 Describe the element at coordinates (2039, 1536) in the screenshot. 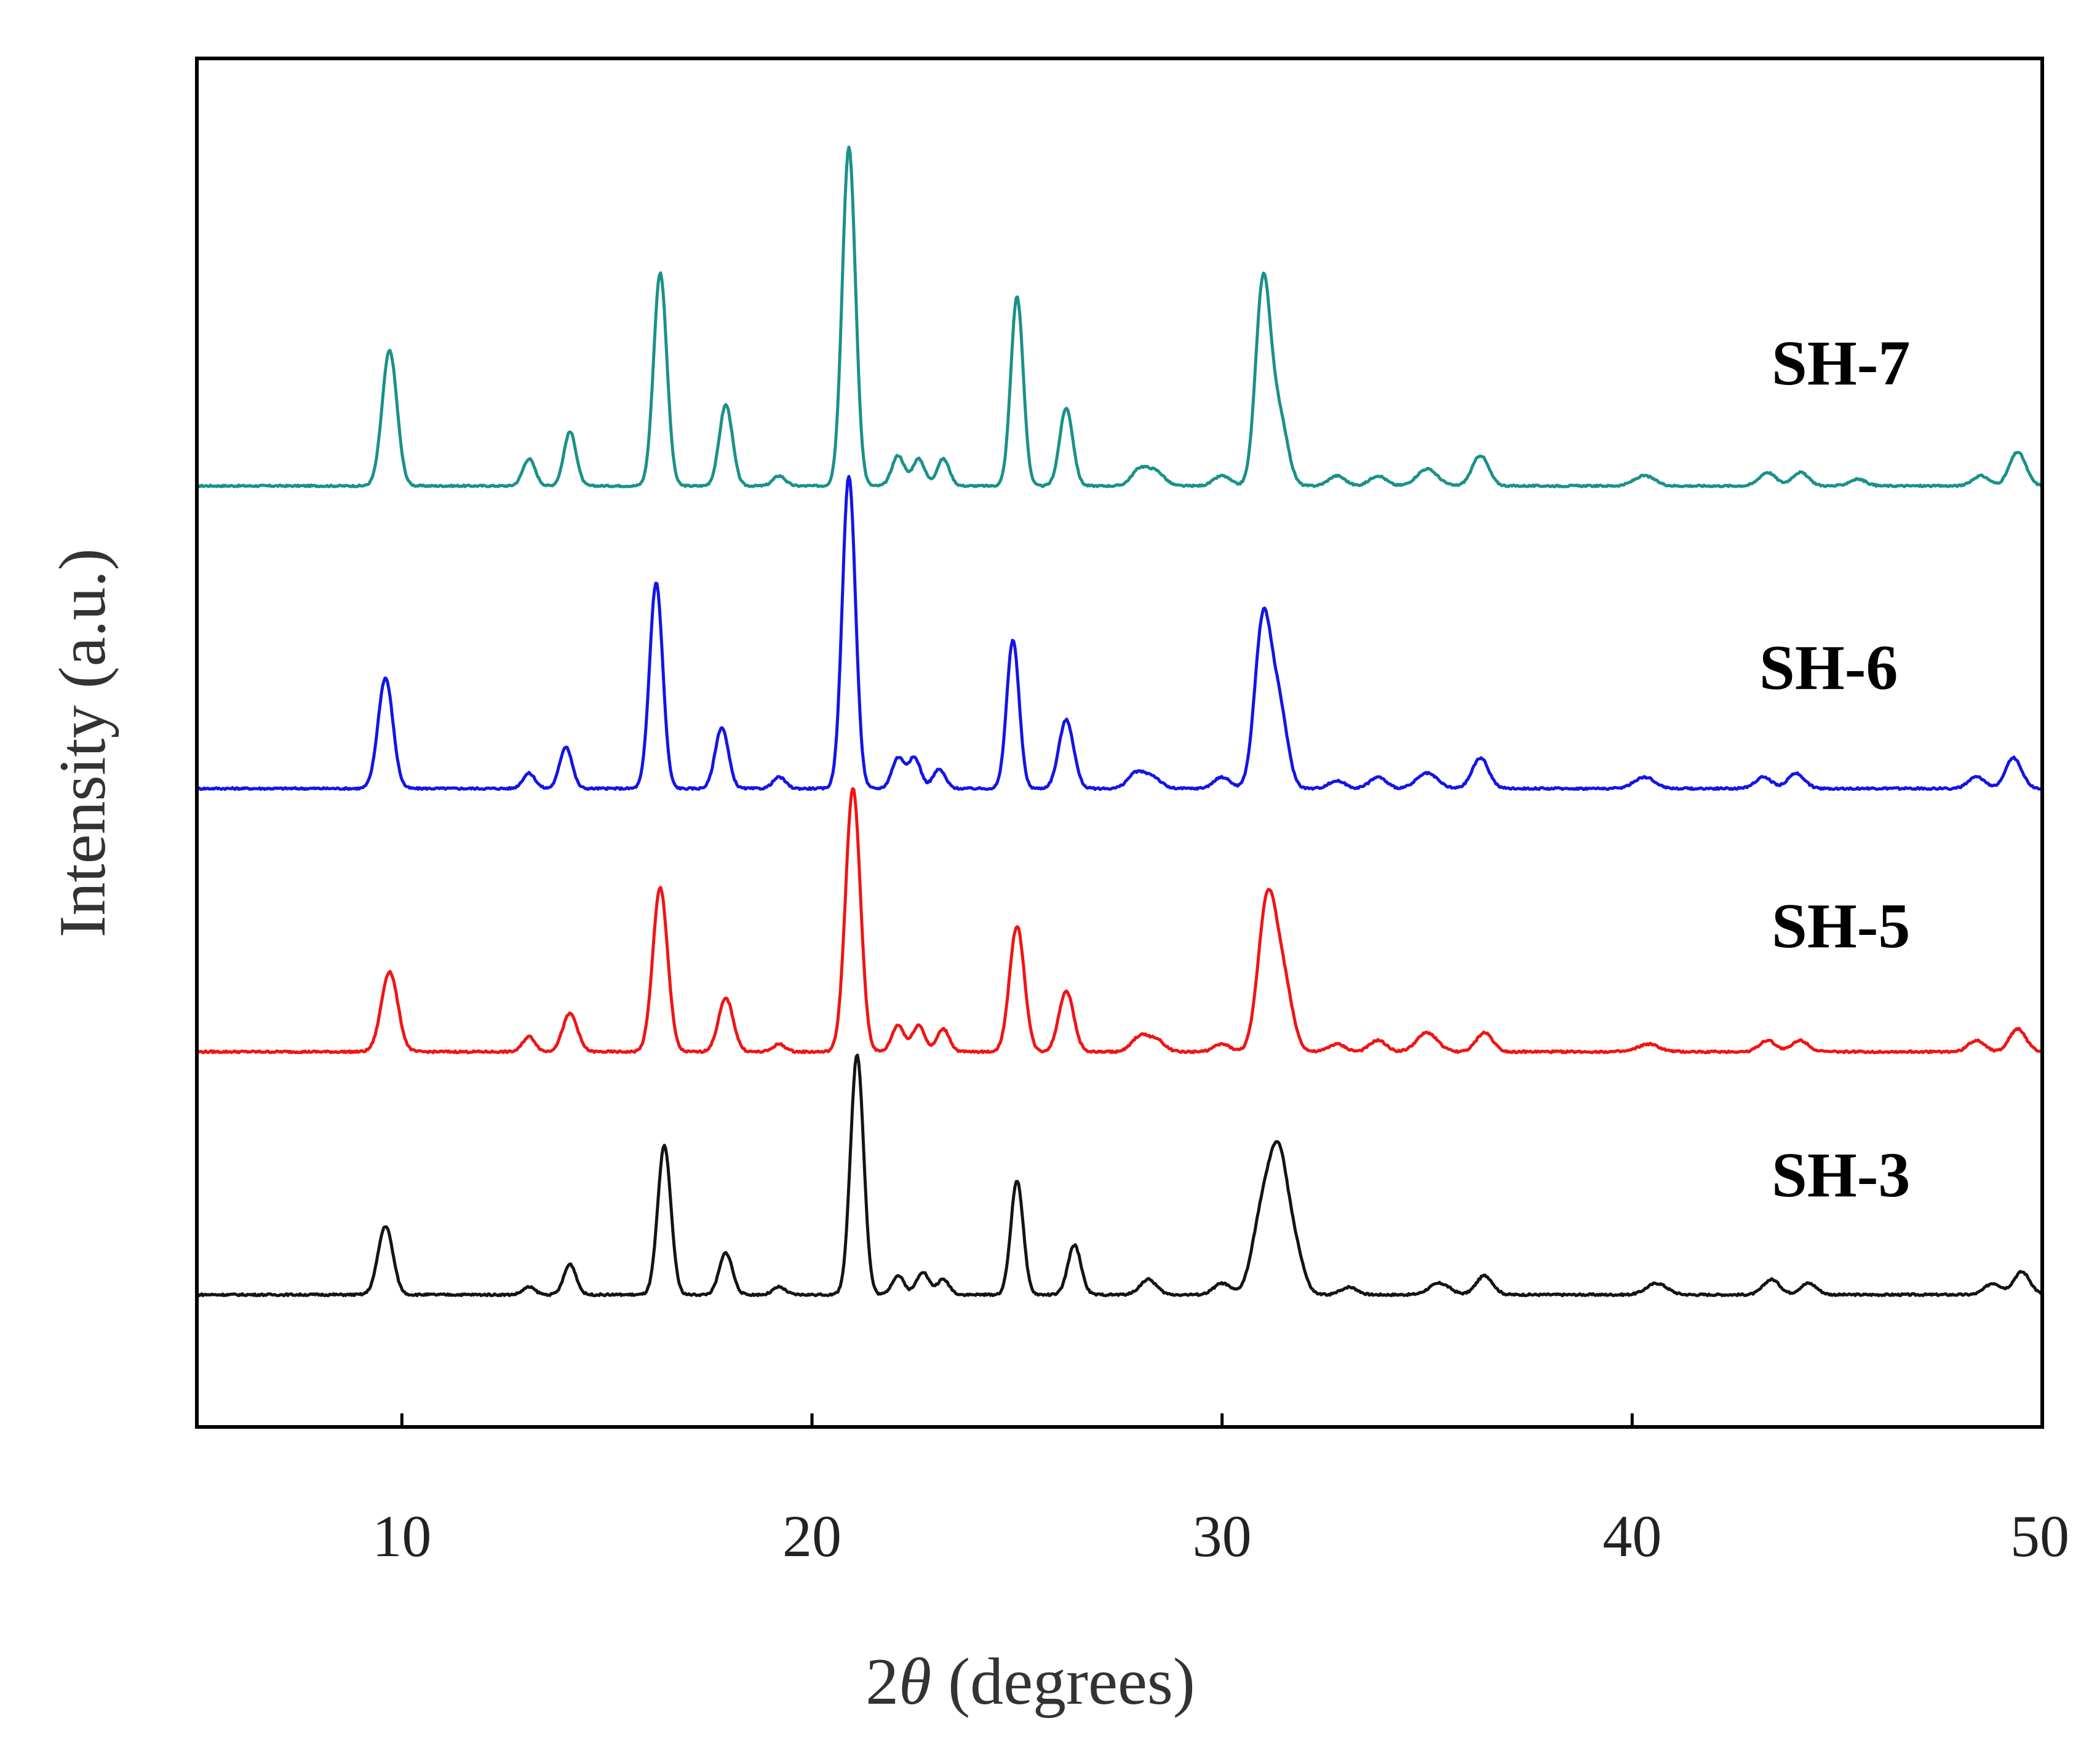

I see `x-tick-label-50: 50` at that location.